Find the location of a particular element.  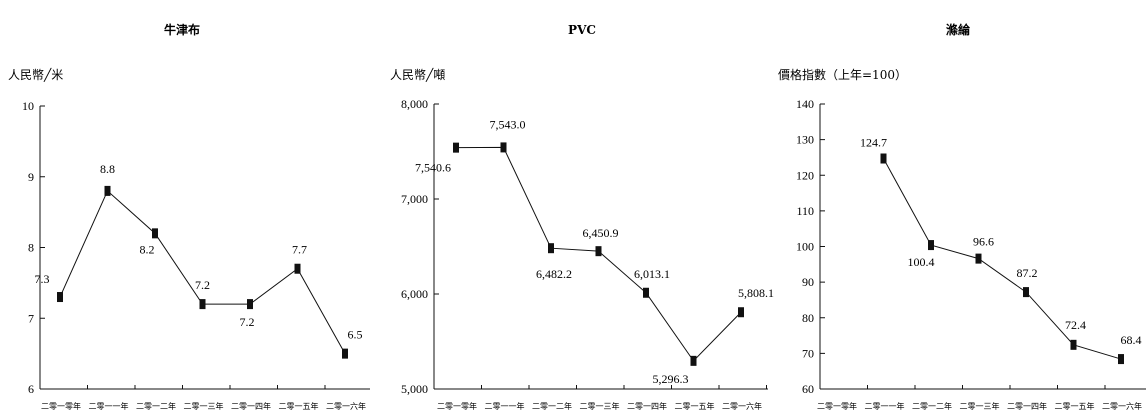

y-tick-label: 9 is located at coordinates (31, 177).